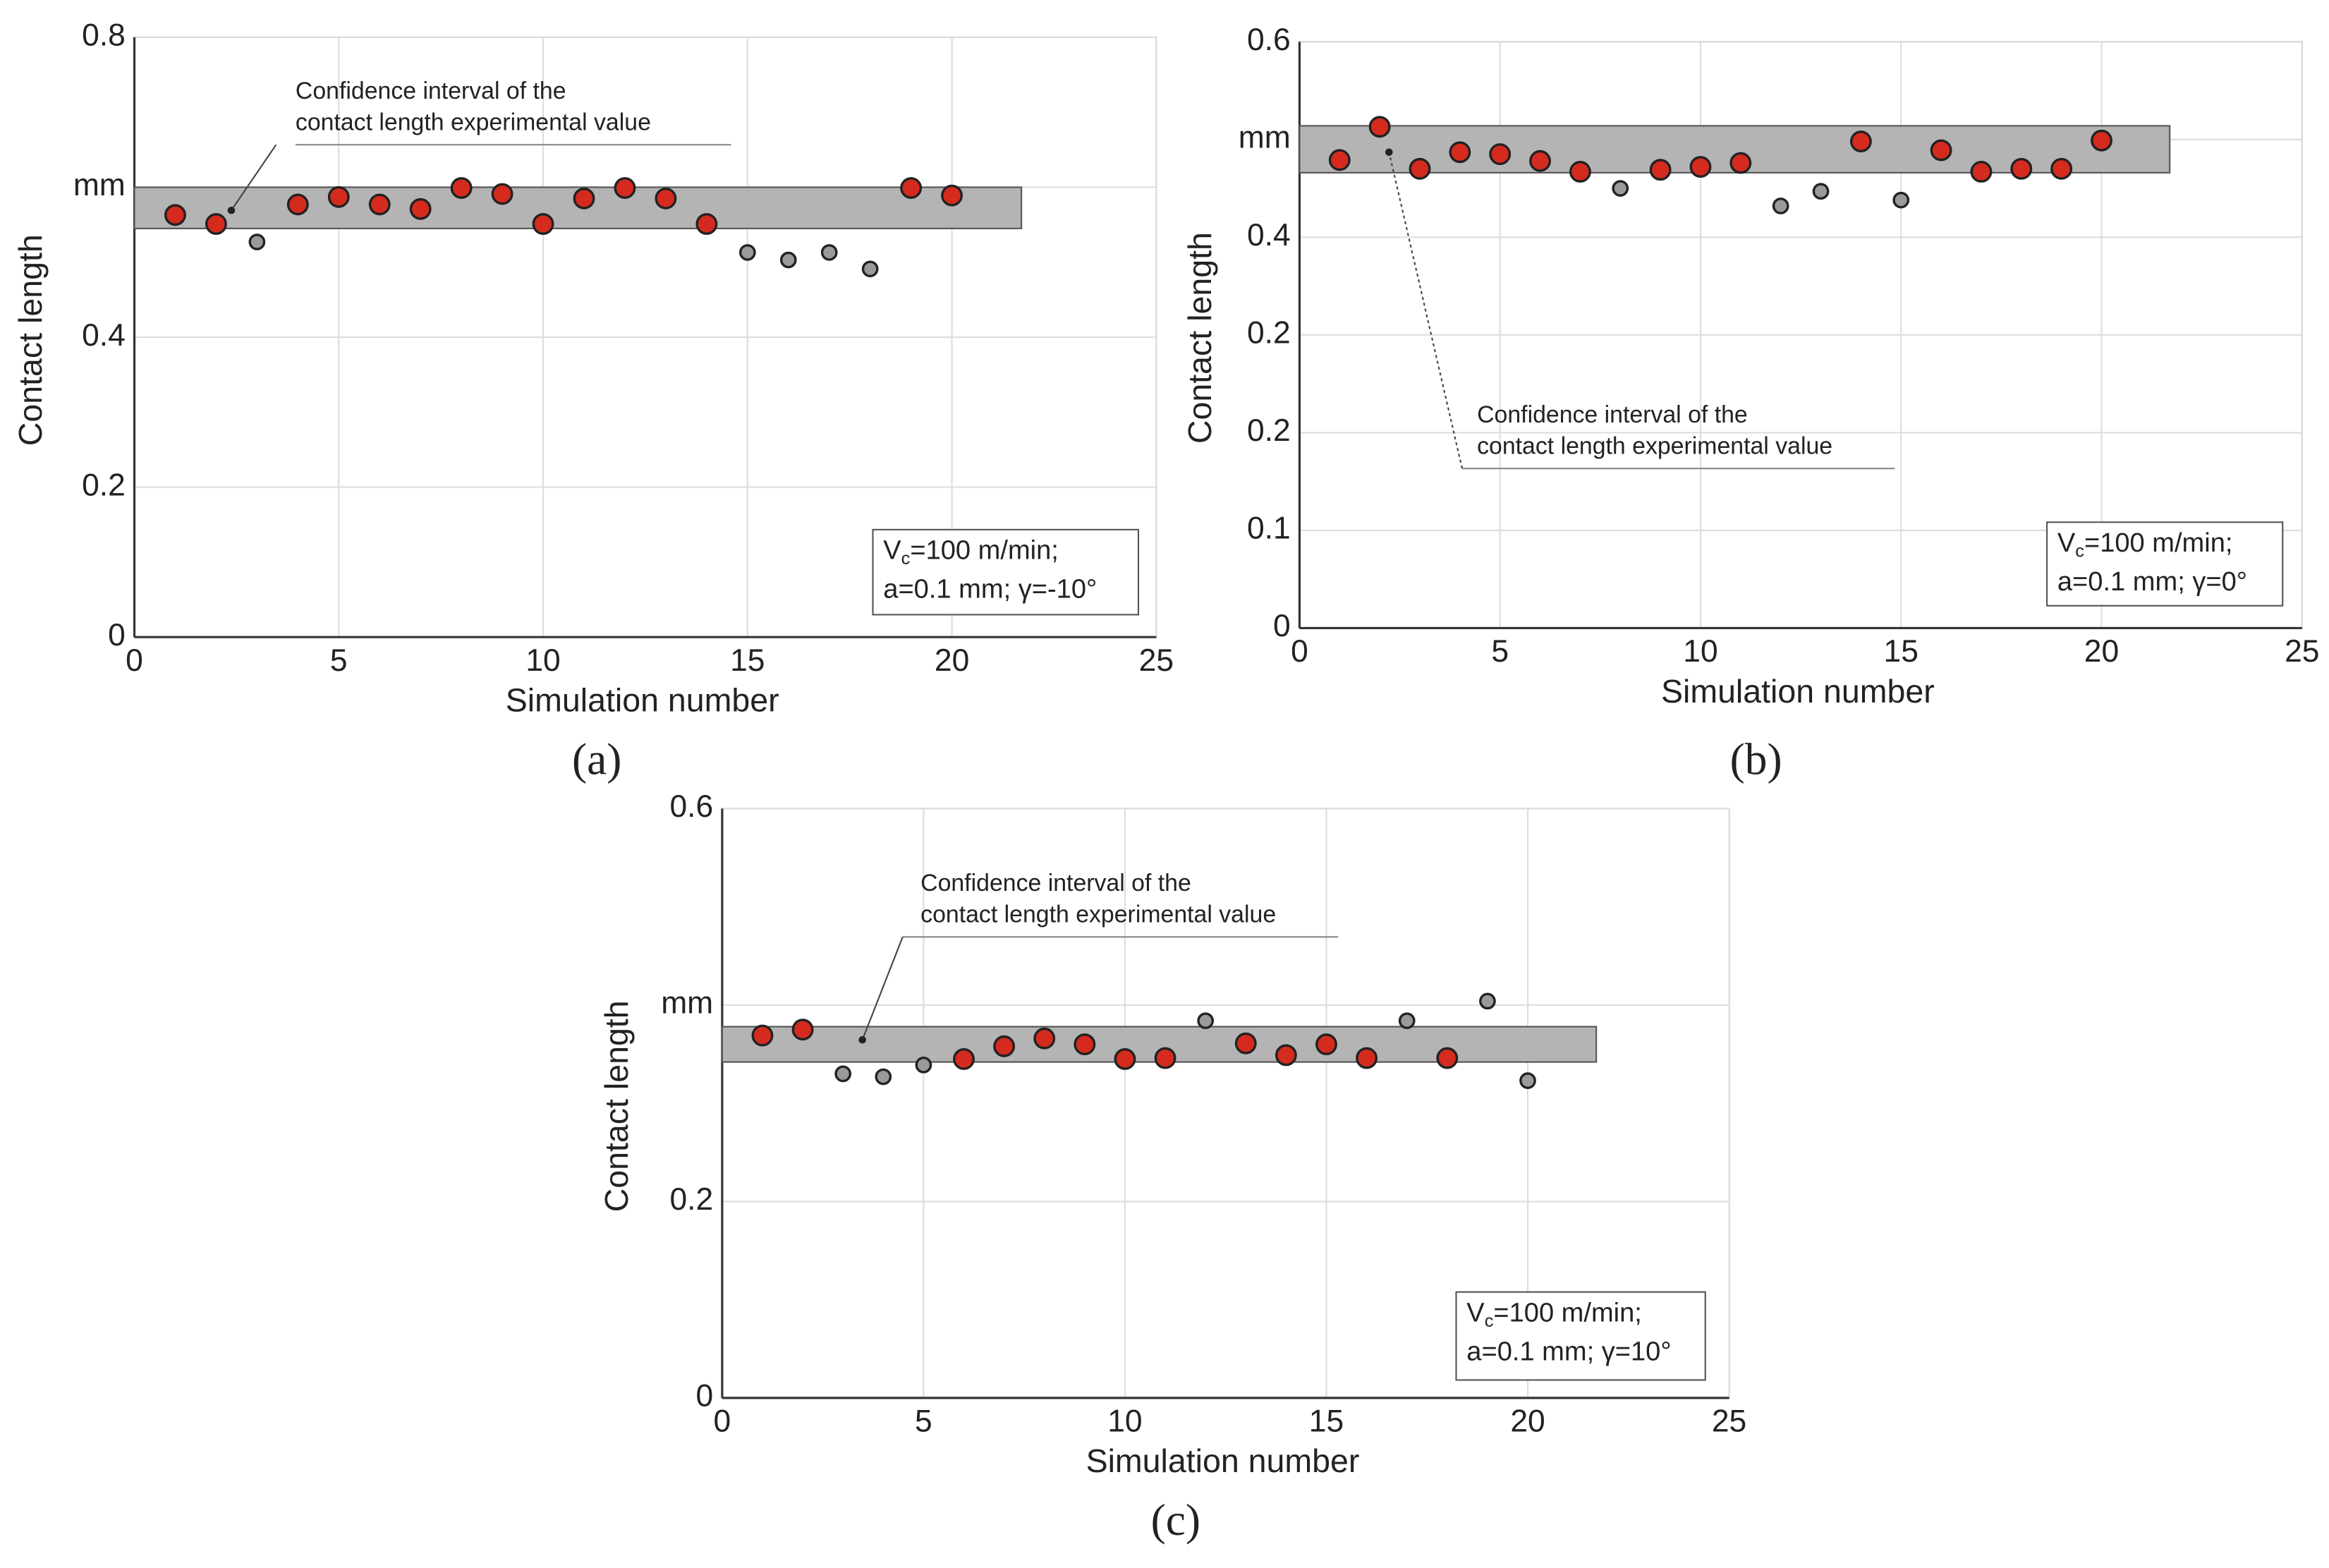 The height and width of the screenshot is (1568, 2329). I want to click on confidence-band, so click(578, 207).